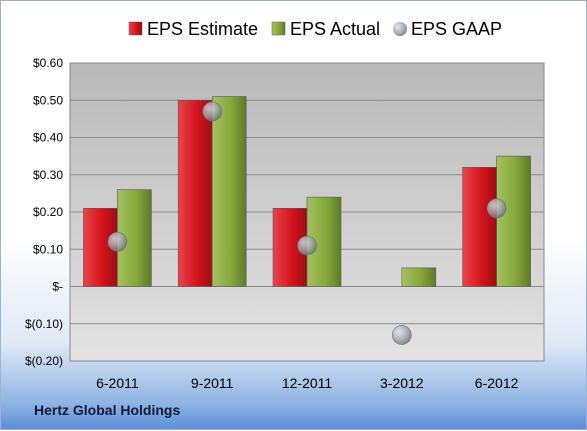  I want to click on legend: EPS Estimate EPS Actual EPS GAAP, so click(315, 29).